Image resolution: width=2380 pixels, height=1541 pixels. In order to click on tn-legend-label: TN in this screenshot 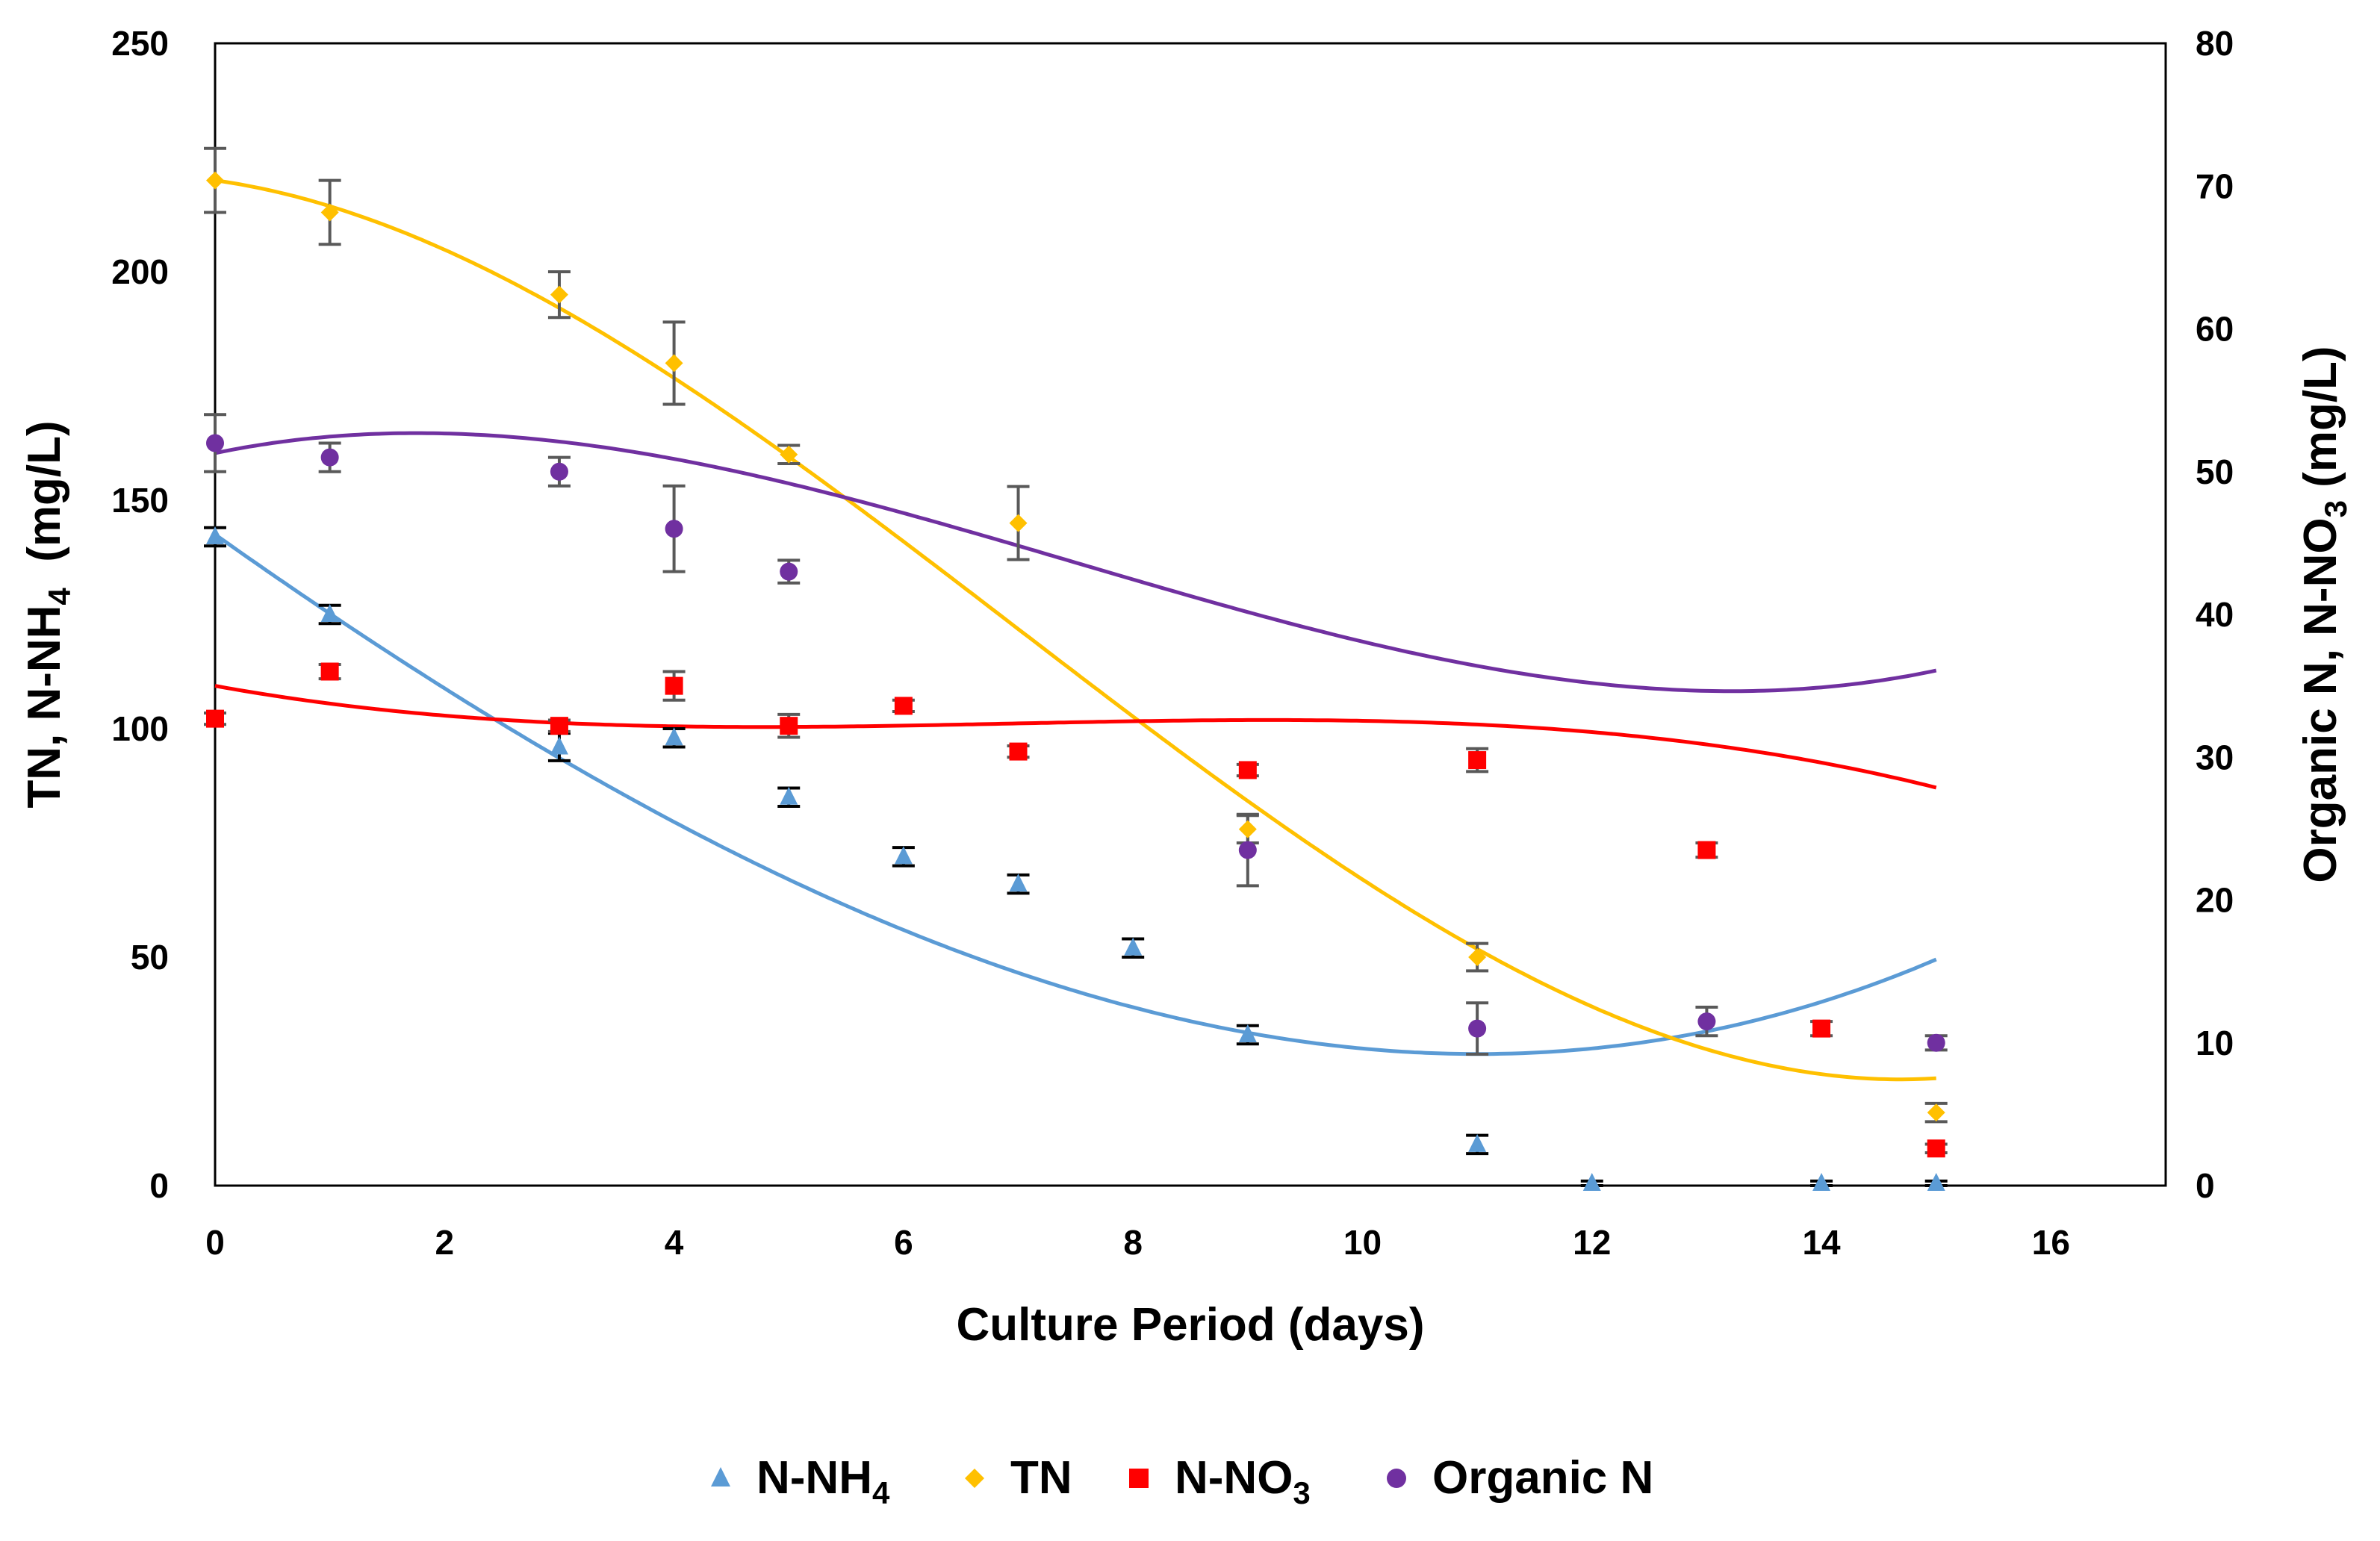, I will do `click(1041, 1478)`.